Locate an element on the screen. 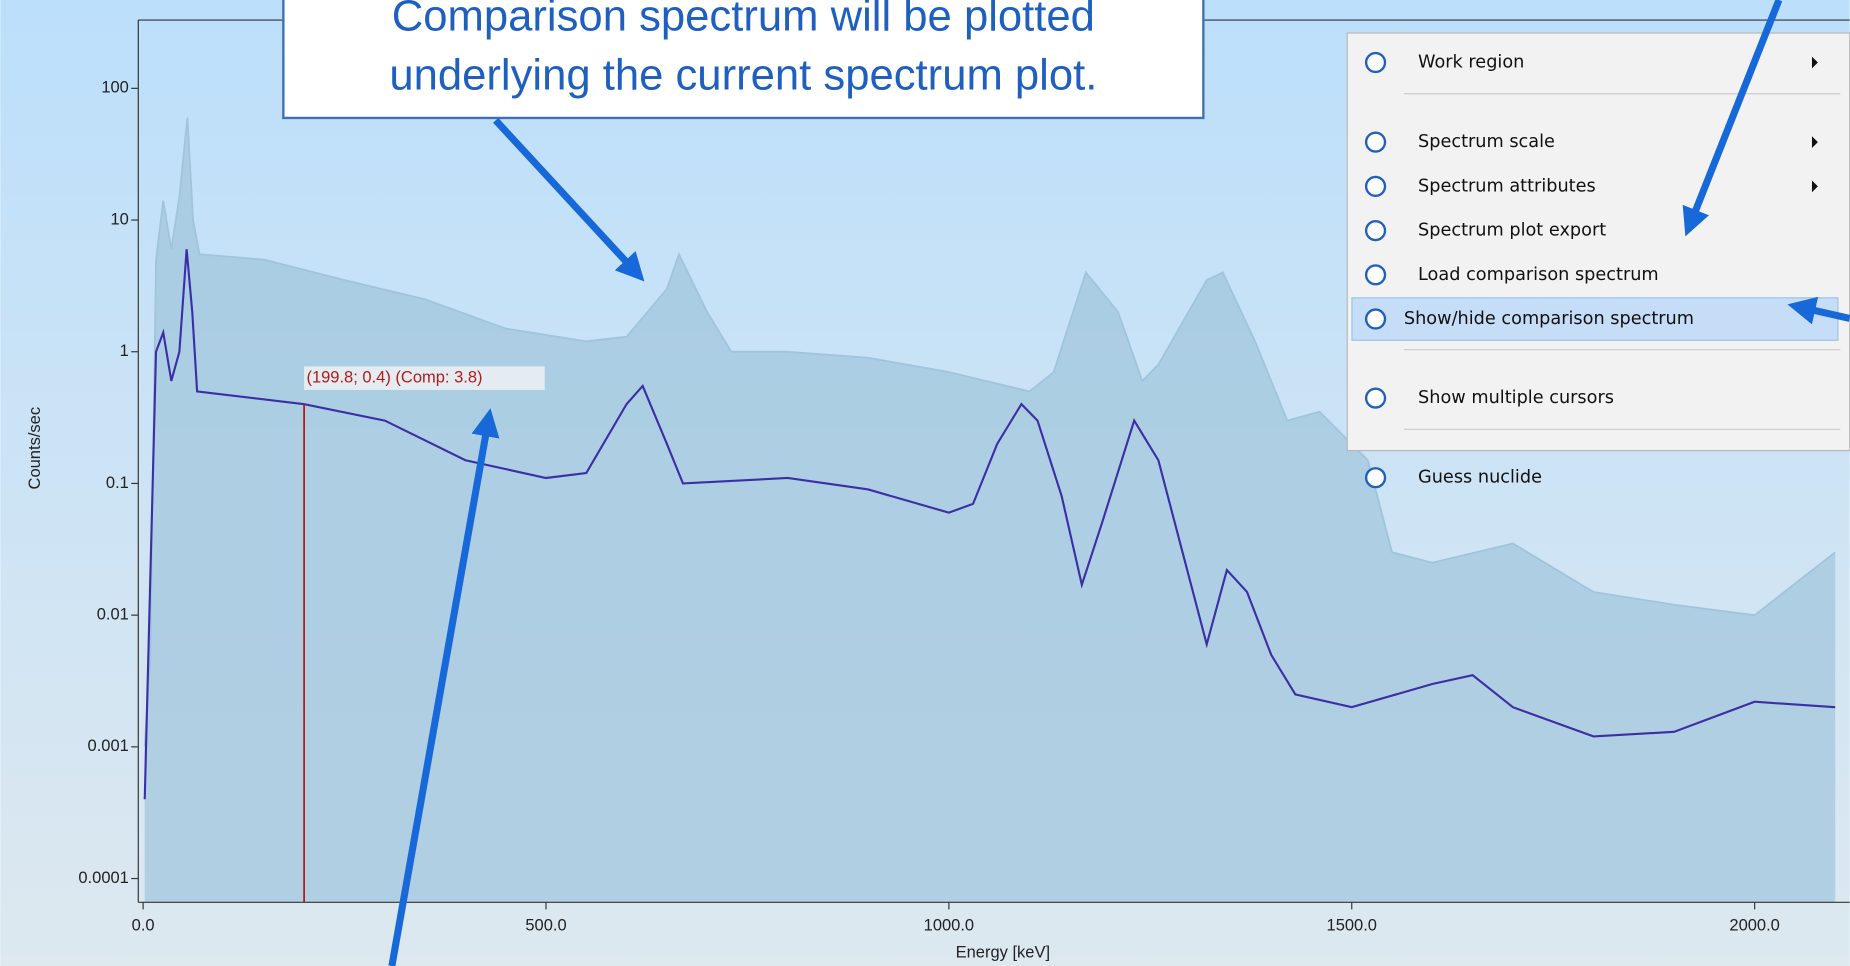 The image size is (1850, 966). y-axis-title: Counts/sec is located at coordinates (35, 448).